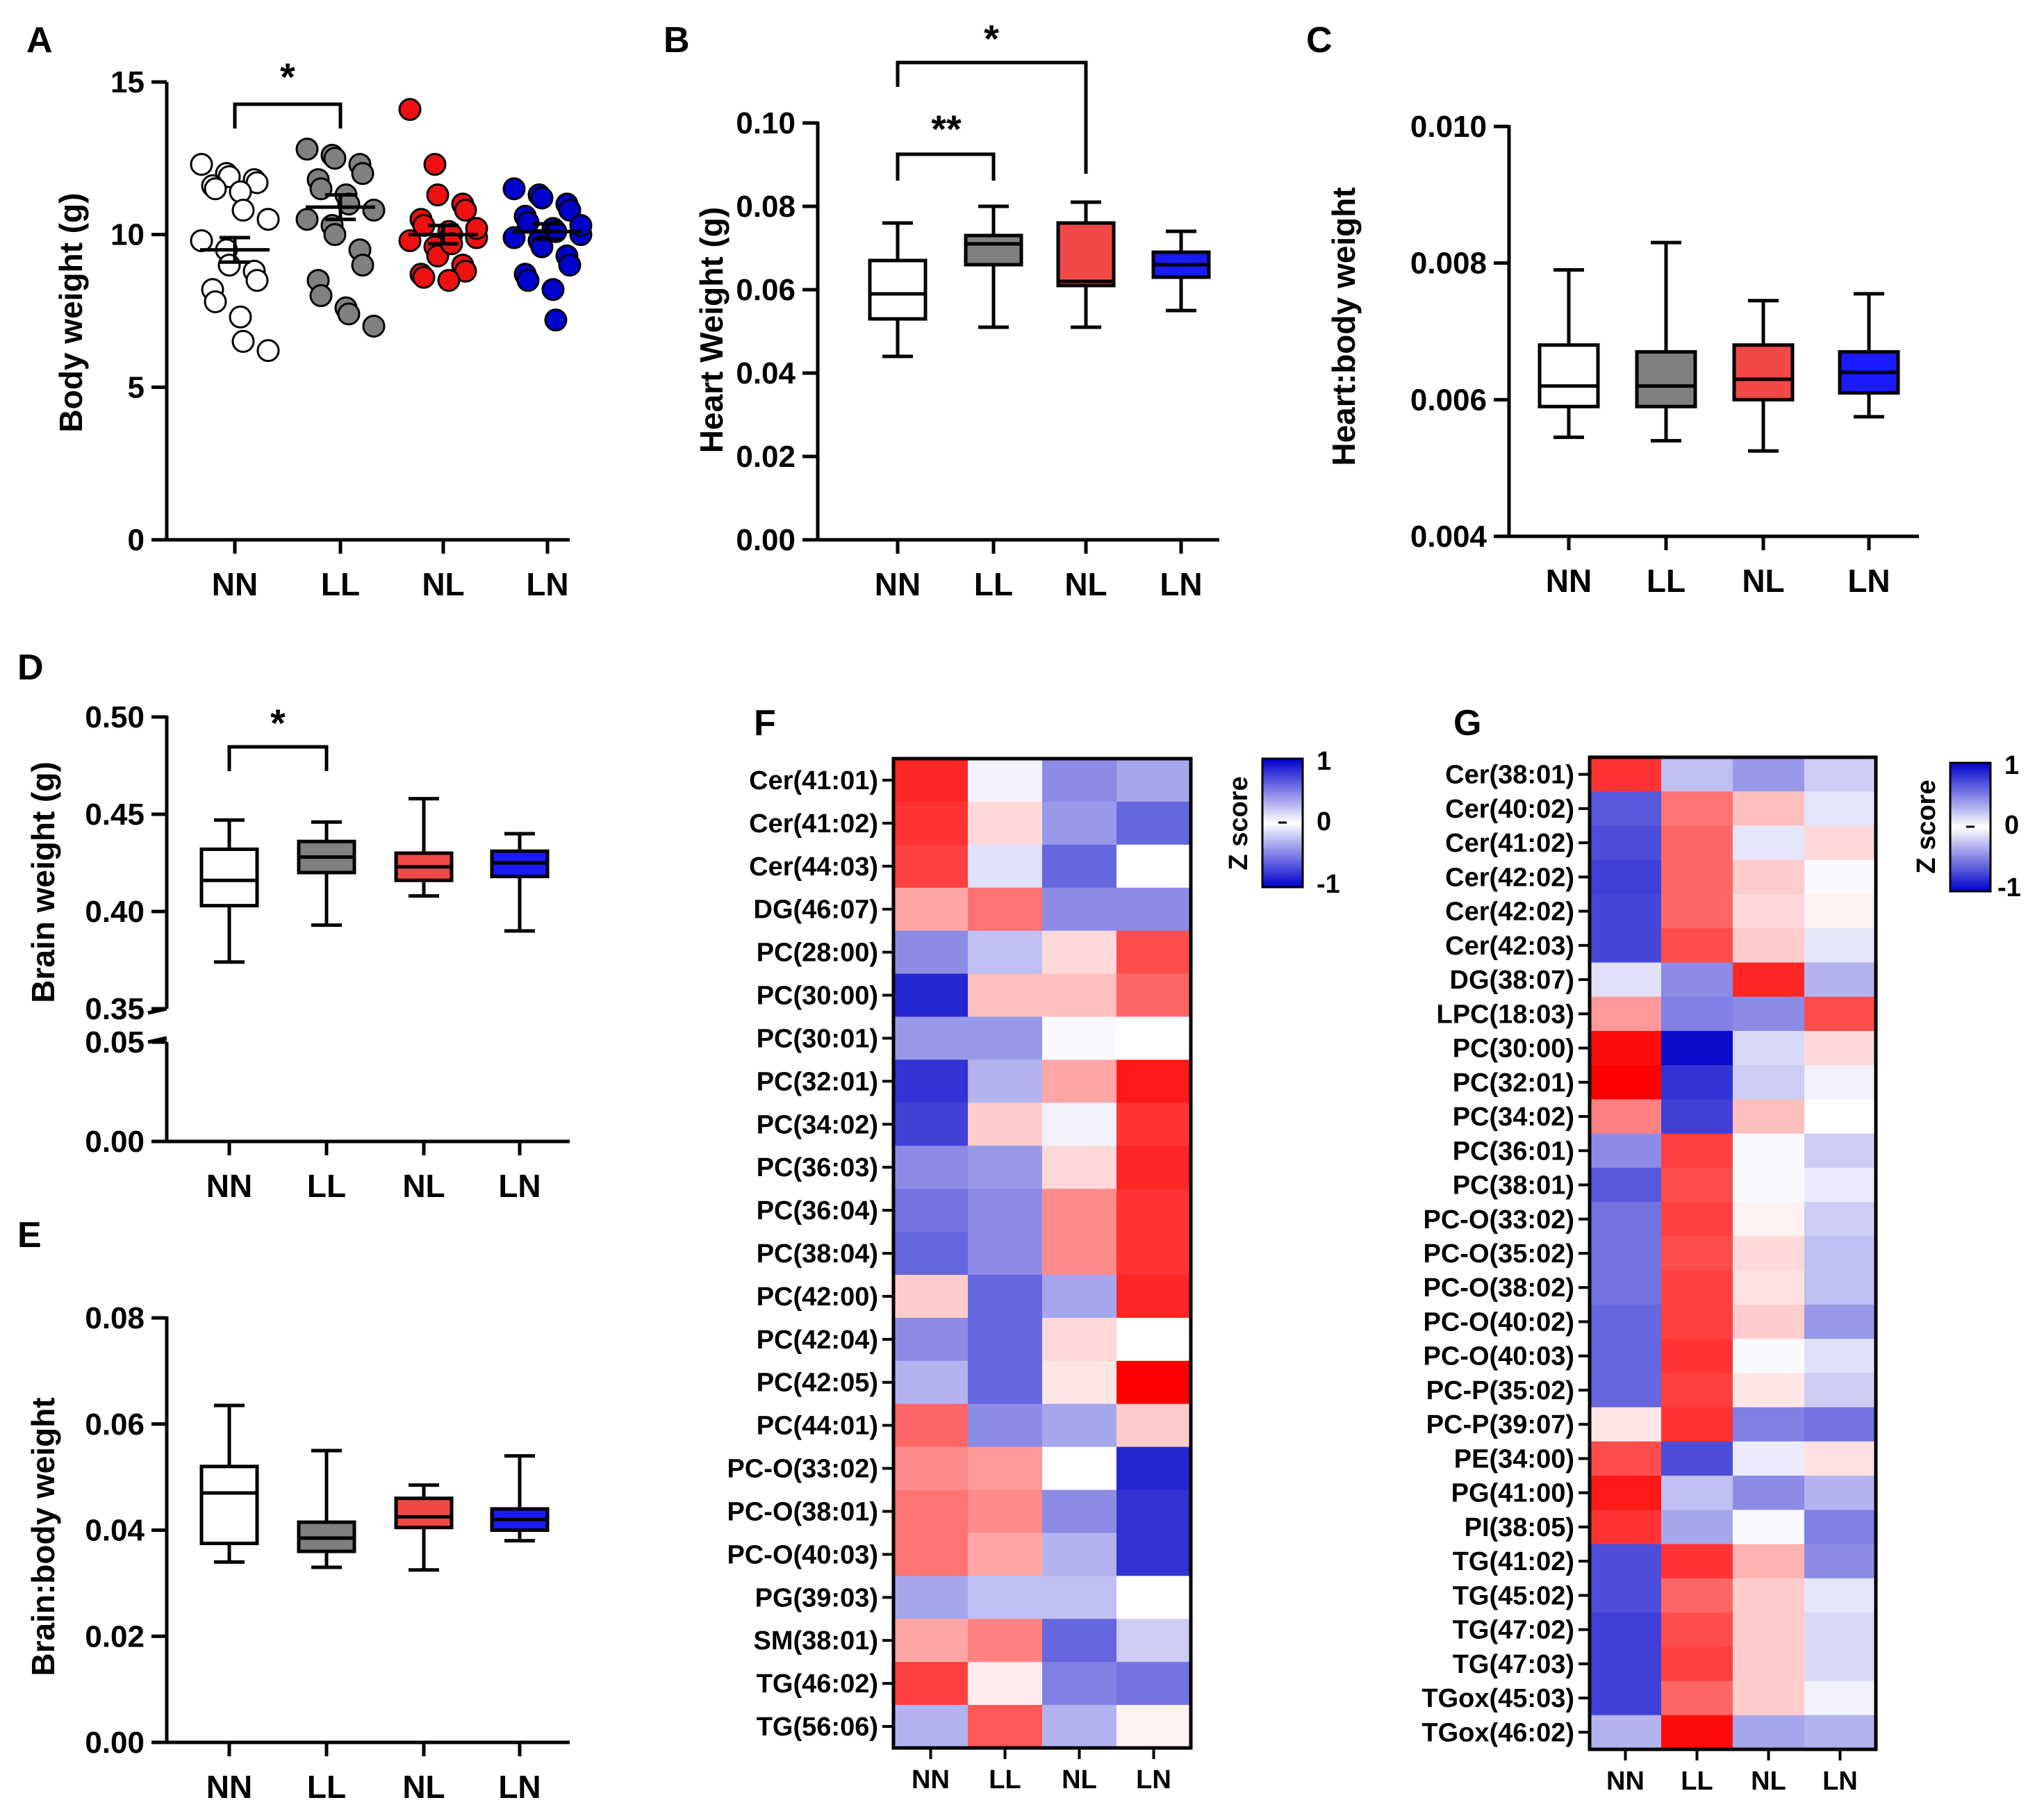 This screenshot has height=1807, width=2044. Describe the element at coordinates (43, 1536) in the screenshot. I see `panel-e-ylabel: Brain:body weight` at that location.